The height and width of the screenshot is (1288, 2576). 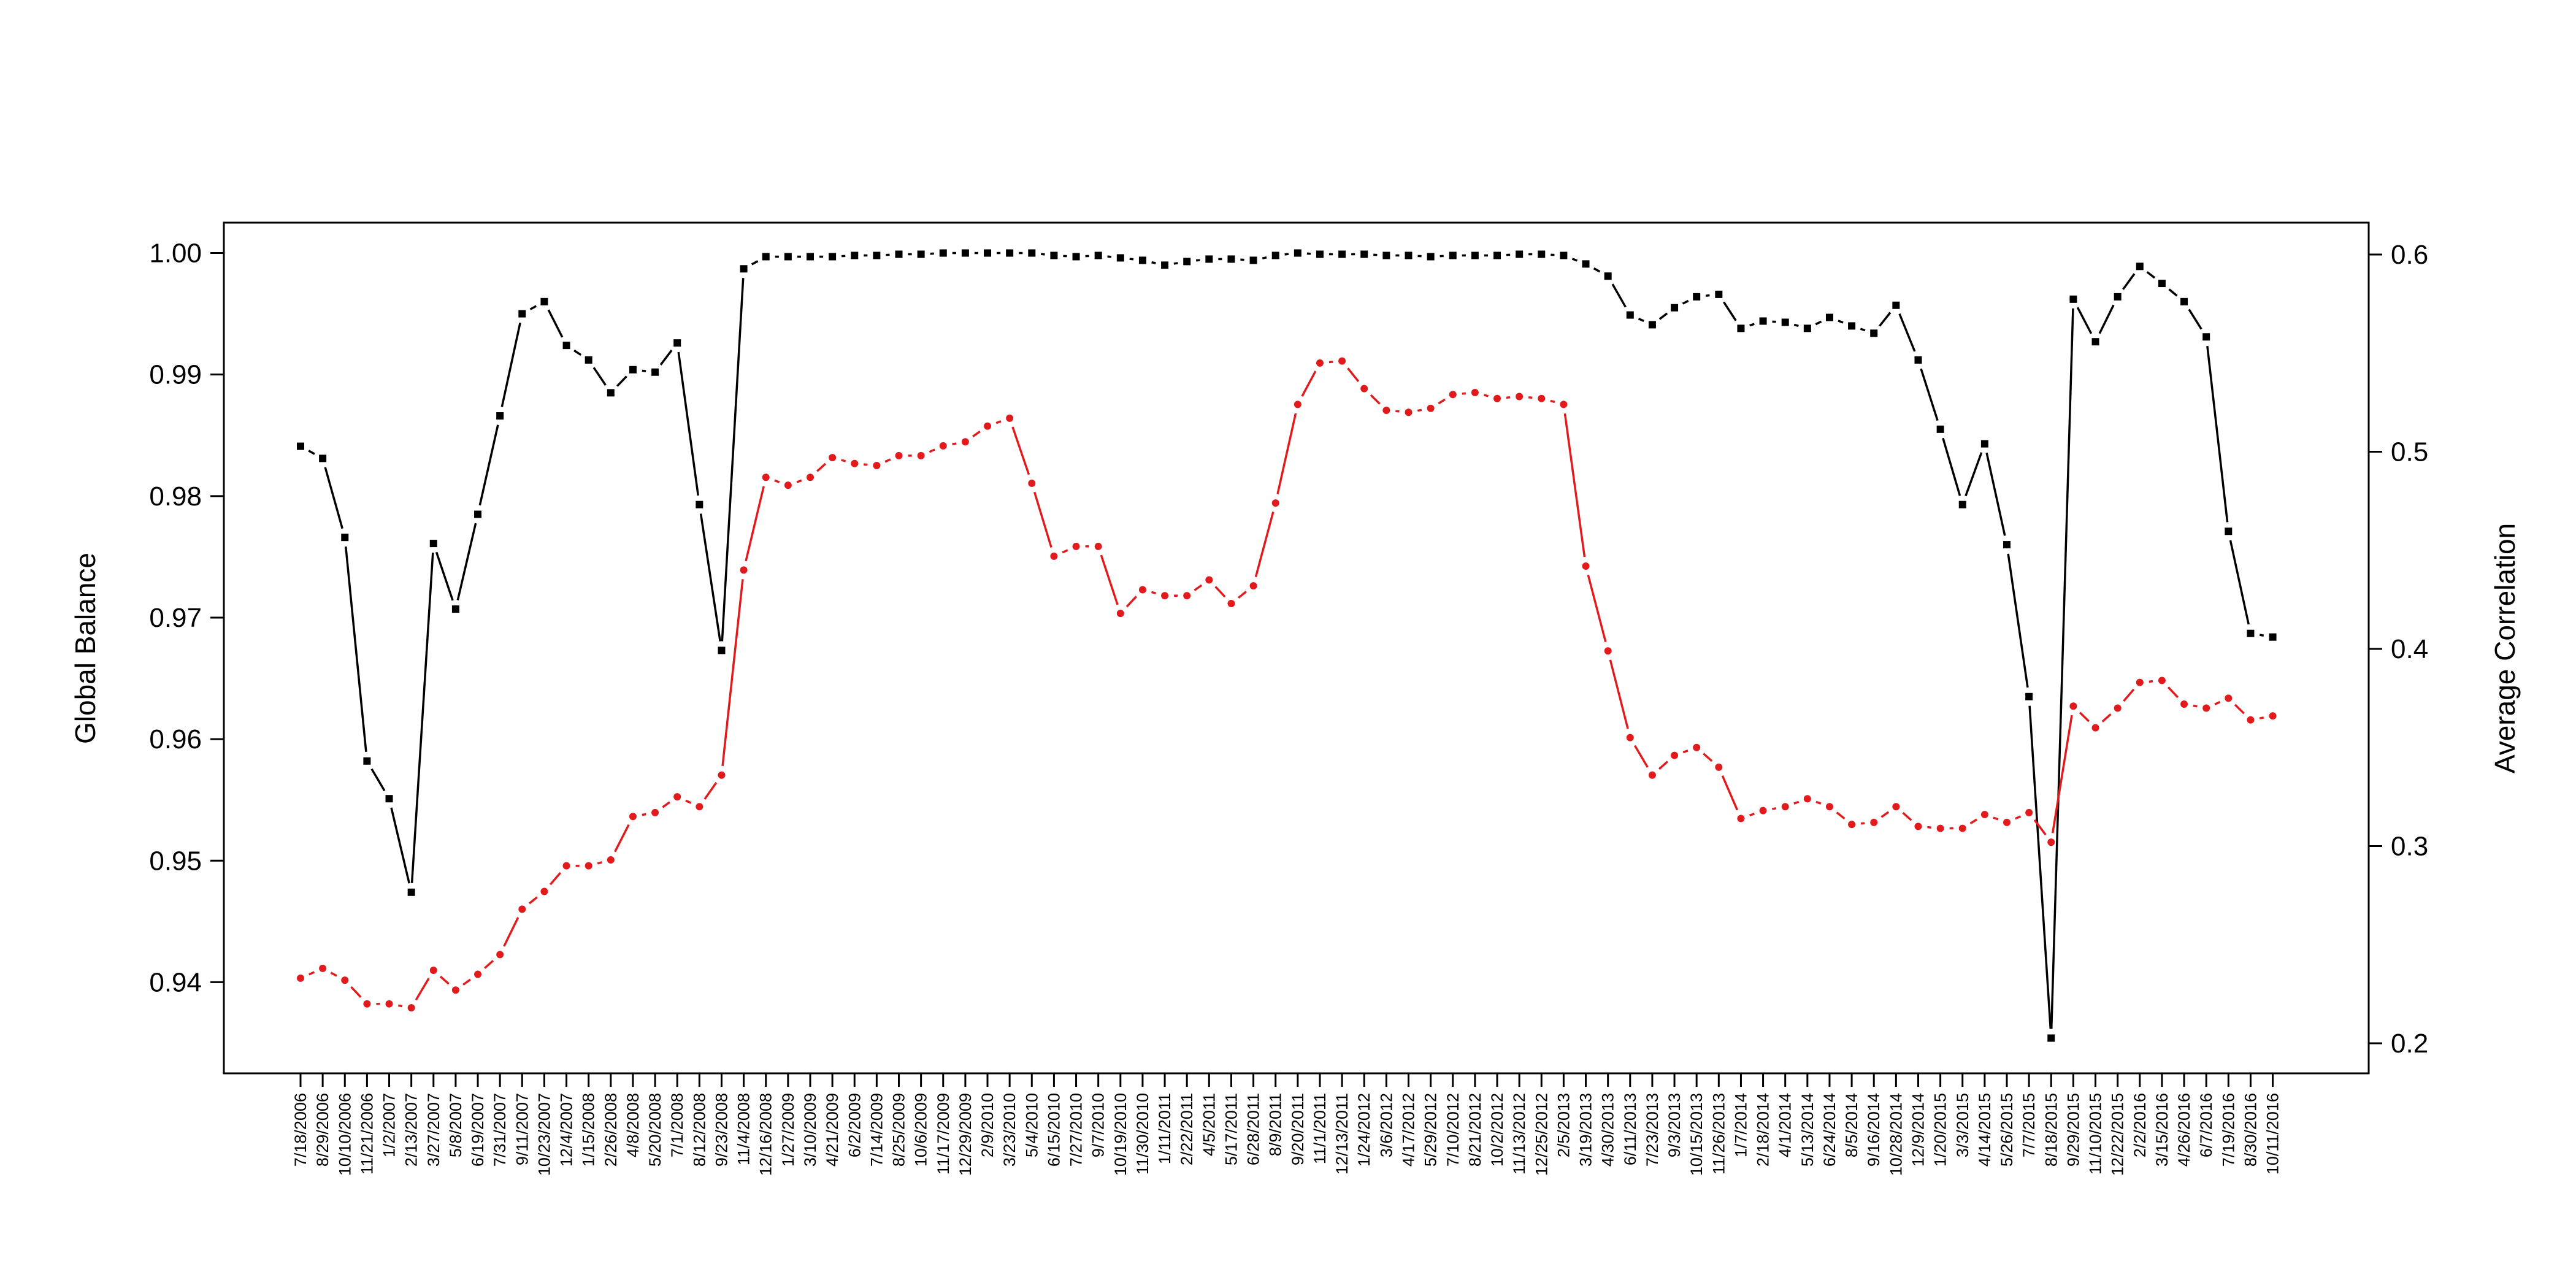 What do you see at coordinates (2162, 1130) in the screenshot?
I see `x-tick-label: 3/15/2016` at bounding box center [2162, 1130].